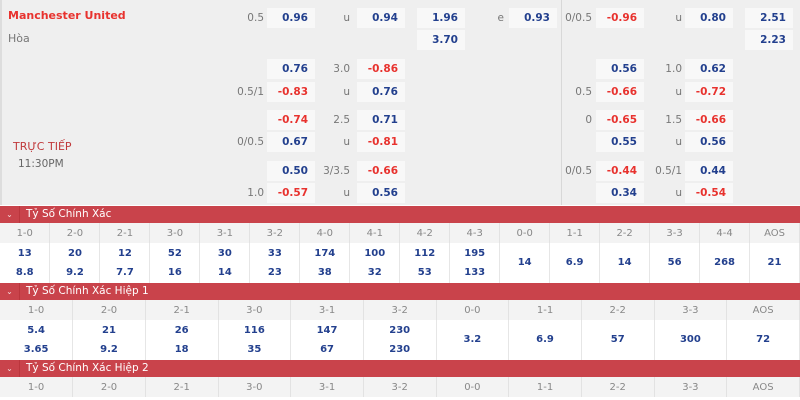 Image resolution: width=800 pixels, height=400 pixels. I want to click on odds-value: 72, so click(763, 340).